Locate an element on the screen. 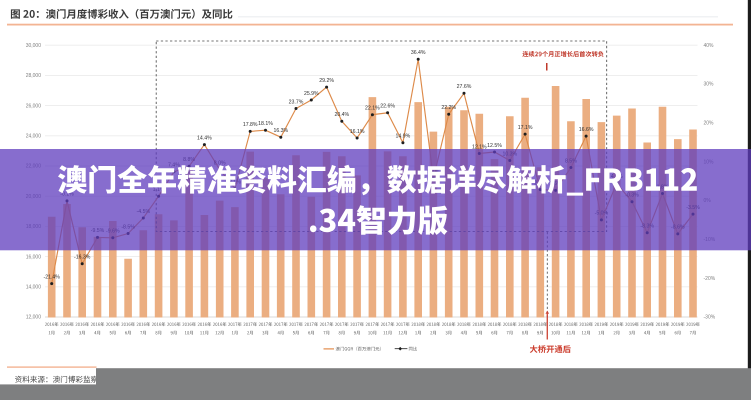 The height and width of the screenshot is (400, 751). svg-text: 40% is located at coordinates (709, 46).